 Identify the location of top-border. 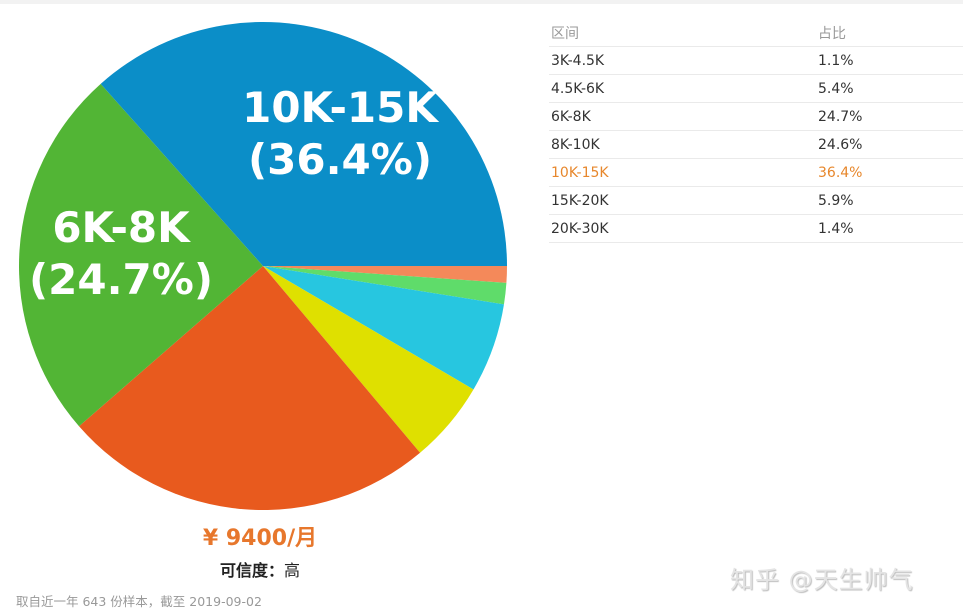
(481, 2).